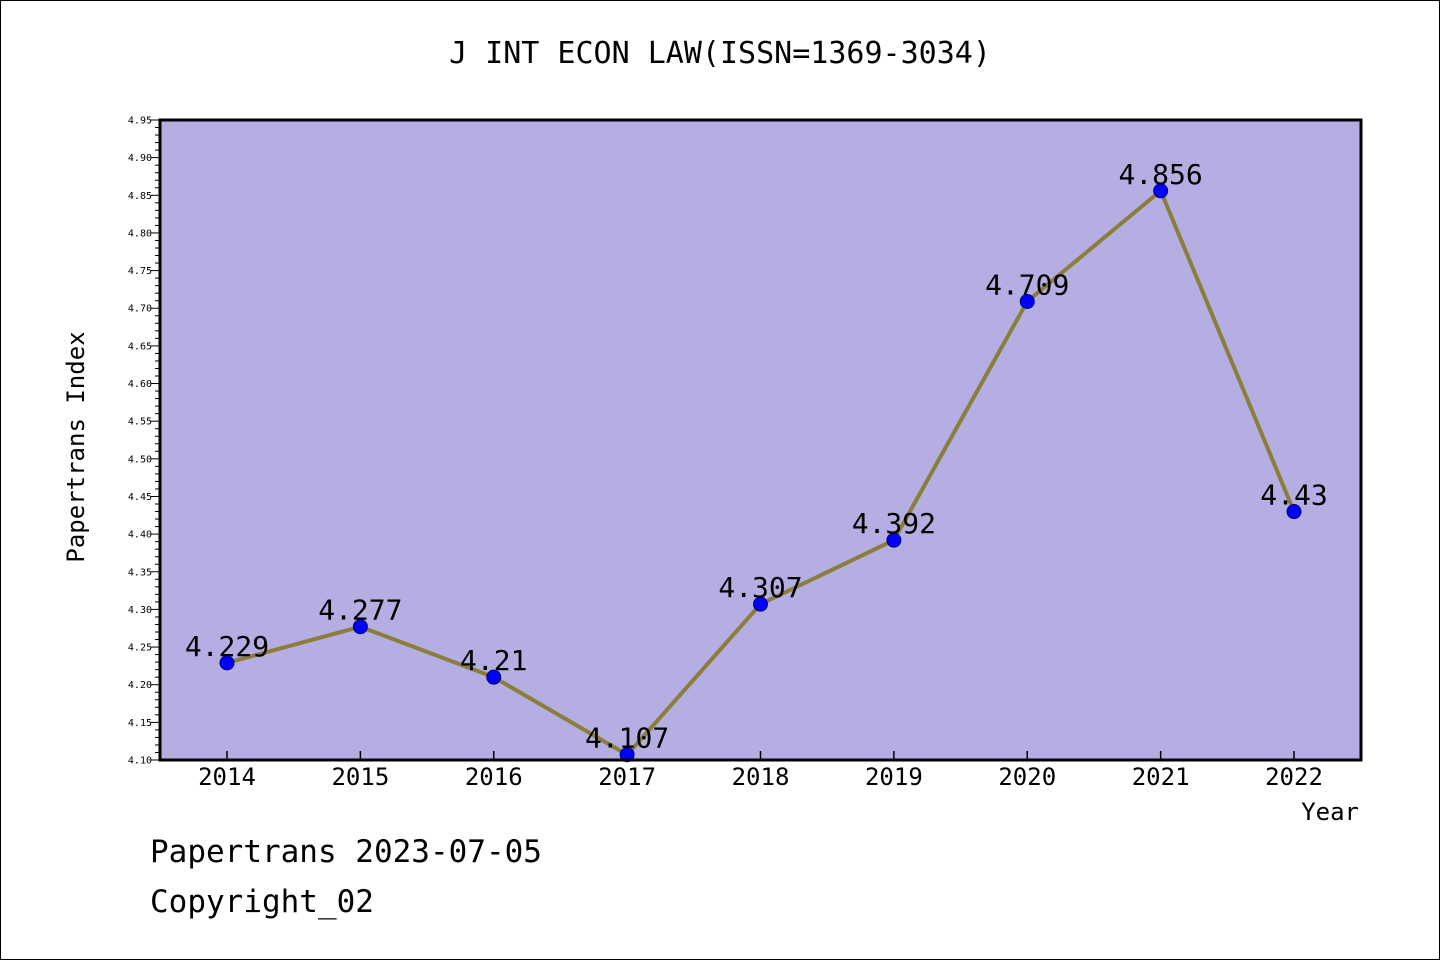 The height and width of the screenshot is (960, 1440). Describe the element at coordinates (140, 346) in the screenshot. I see `y-tick-label: 4.65` at that location.